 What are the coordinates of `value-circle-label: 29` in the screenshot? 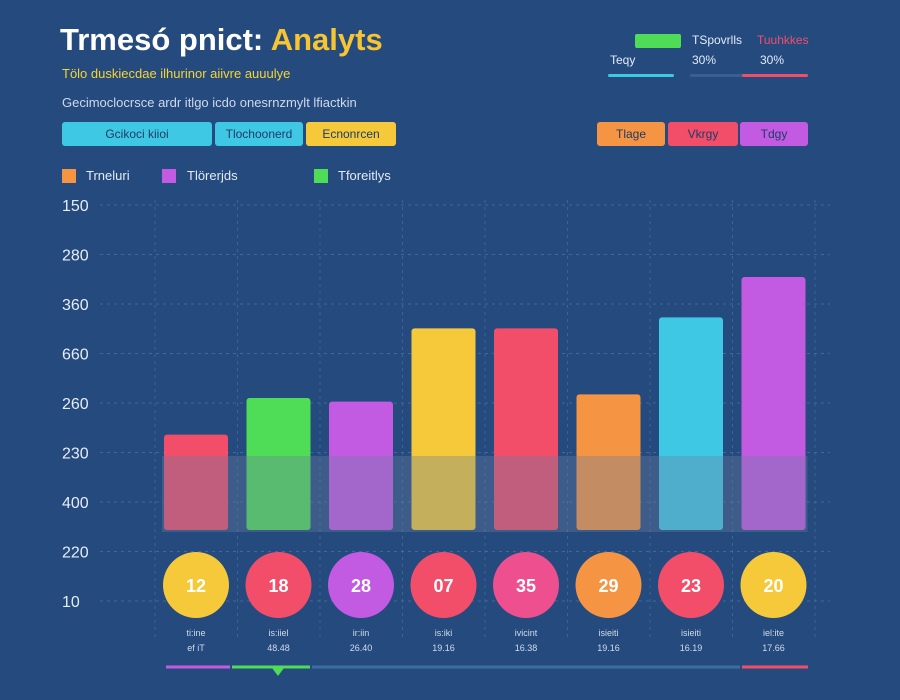 It's located at (608, 586).